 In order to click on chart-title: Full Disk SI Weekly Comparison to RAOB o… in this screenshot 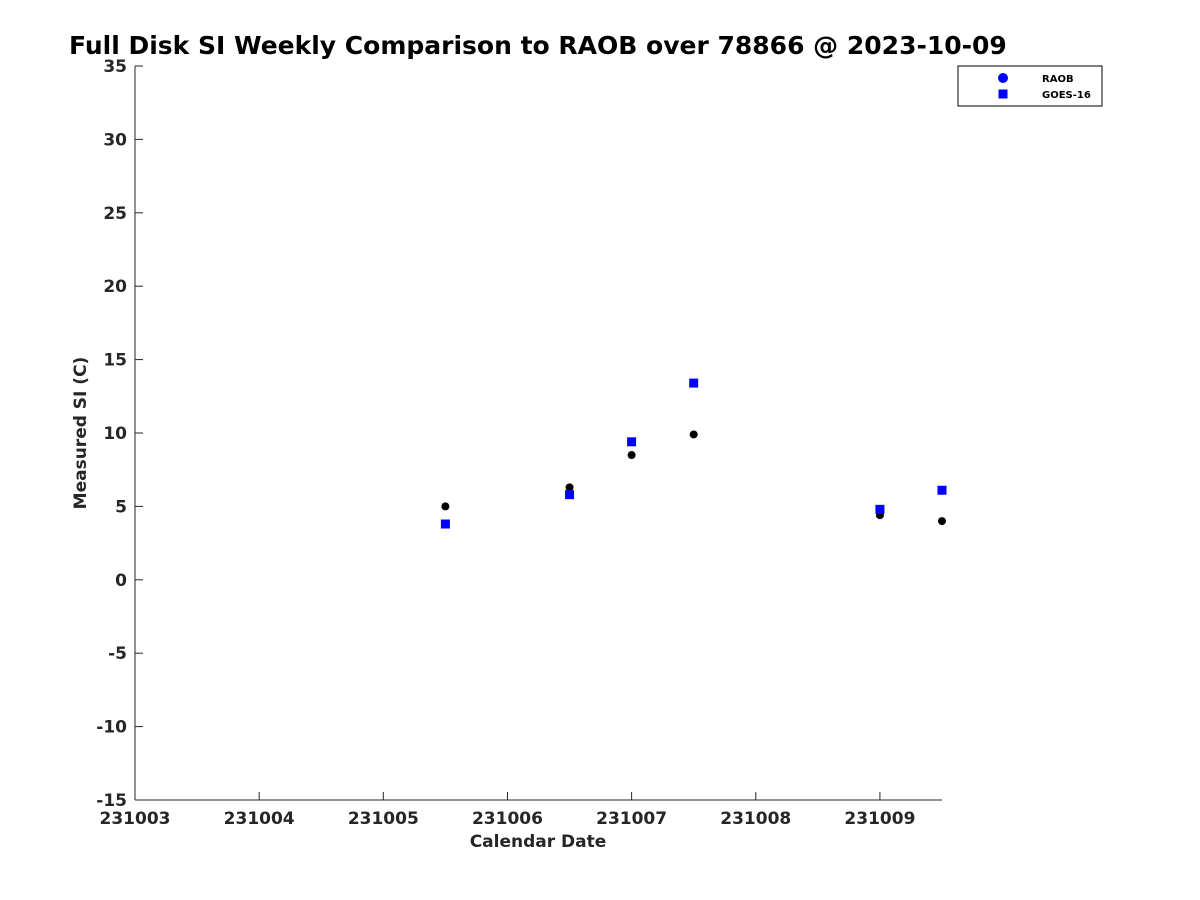, I will do `click(538, 45)`.